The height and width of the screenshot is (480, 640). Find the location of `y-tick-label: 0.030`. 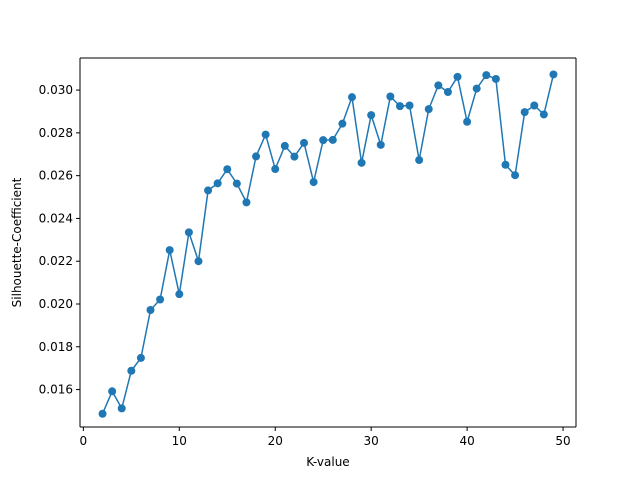

y-tick-label: 0.030 is located at coordinates (56, 90).